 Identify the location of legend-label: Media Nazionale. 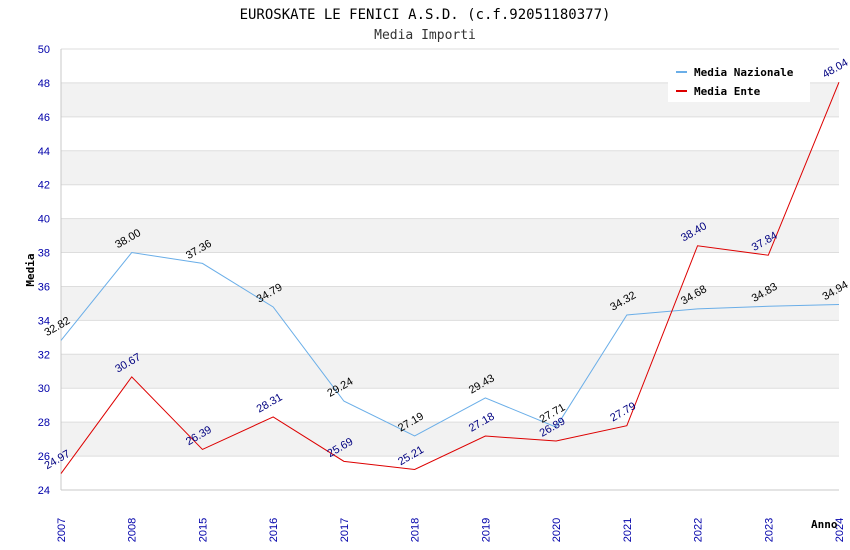
(744, 72).